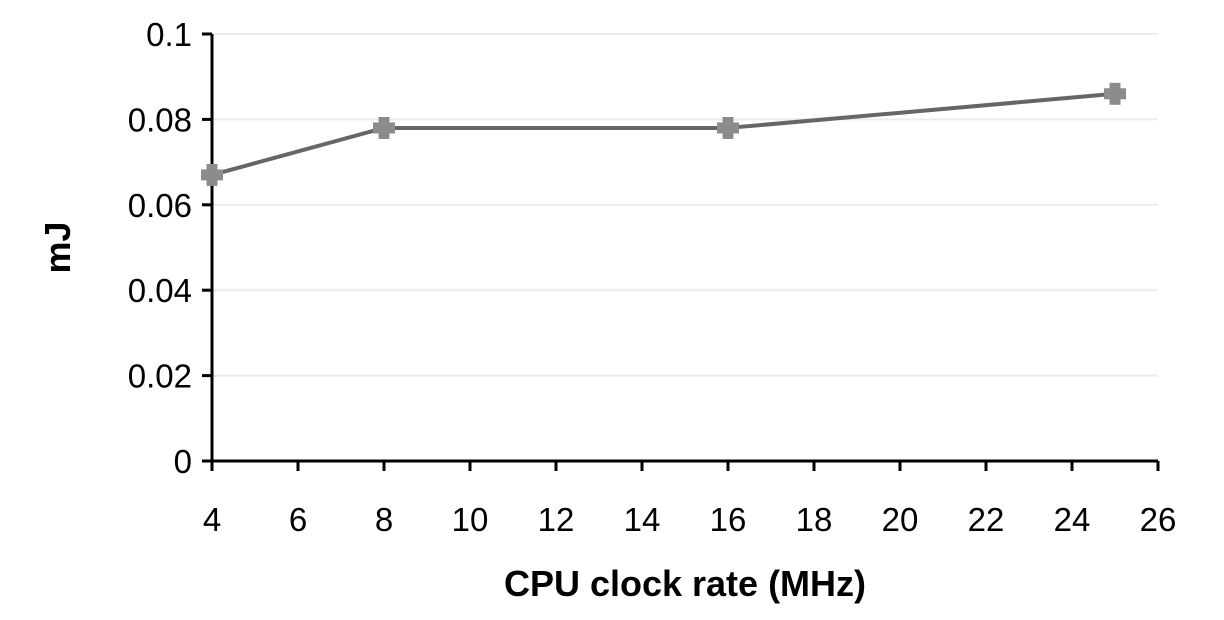 This screenshot has width=1224, height=620. What do you see at coordinates (642, 519) in the screenshot?
I see `x-tick-label: 14` at bounding box center [642, 519].